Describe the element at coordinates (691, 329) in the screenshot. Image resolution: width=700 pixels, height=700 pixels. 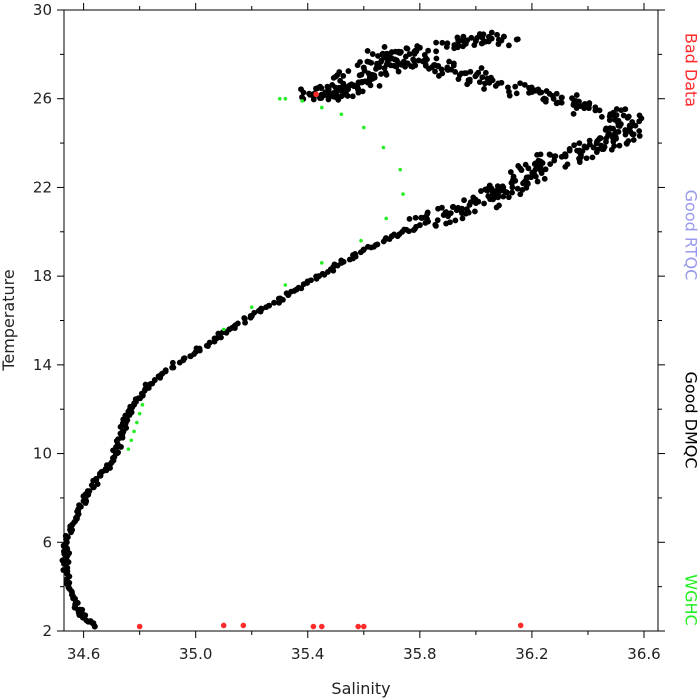
I see `legend: Bad Data Good RTQC Good DMQC WGHC` at that location.